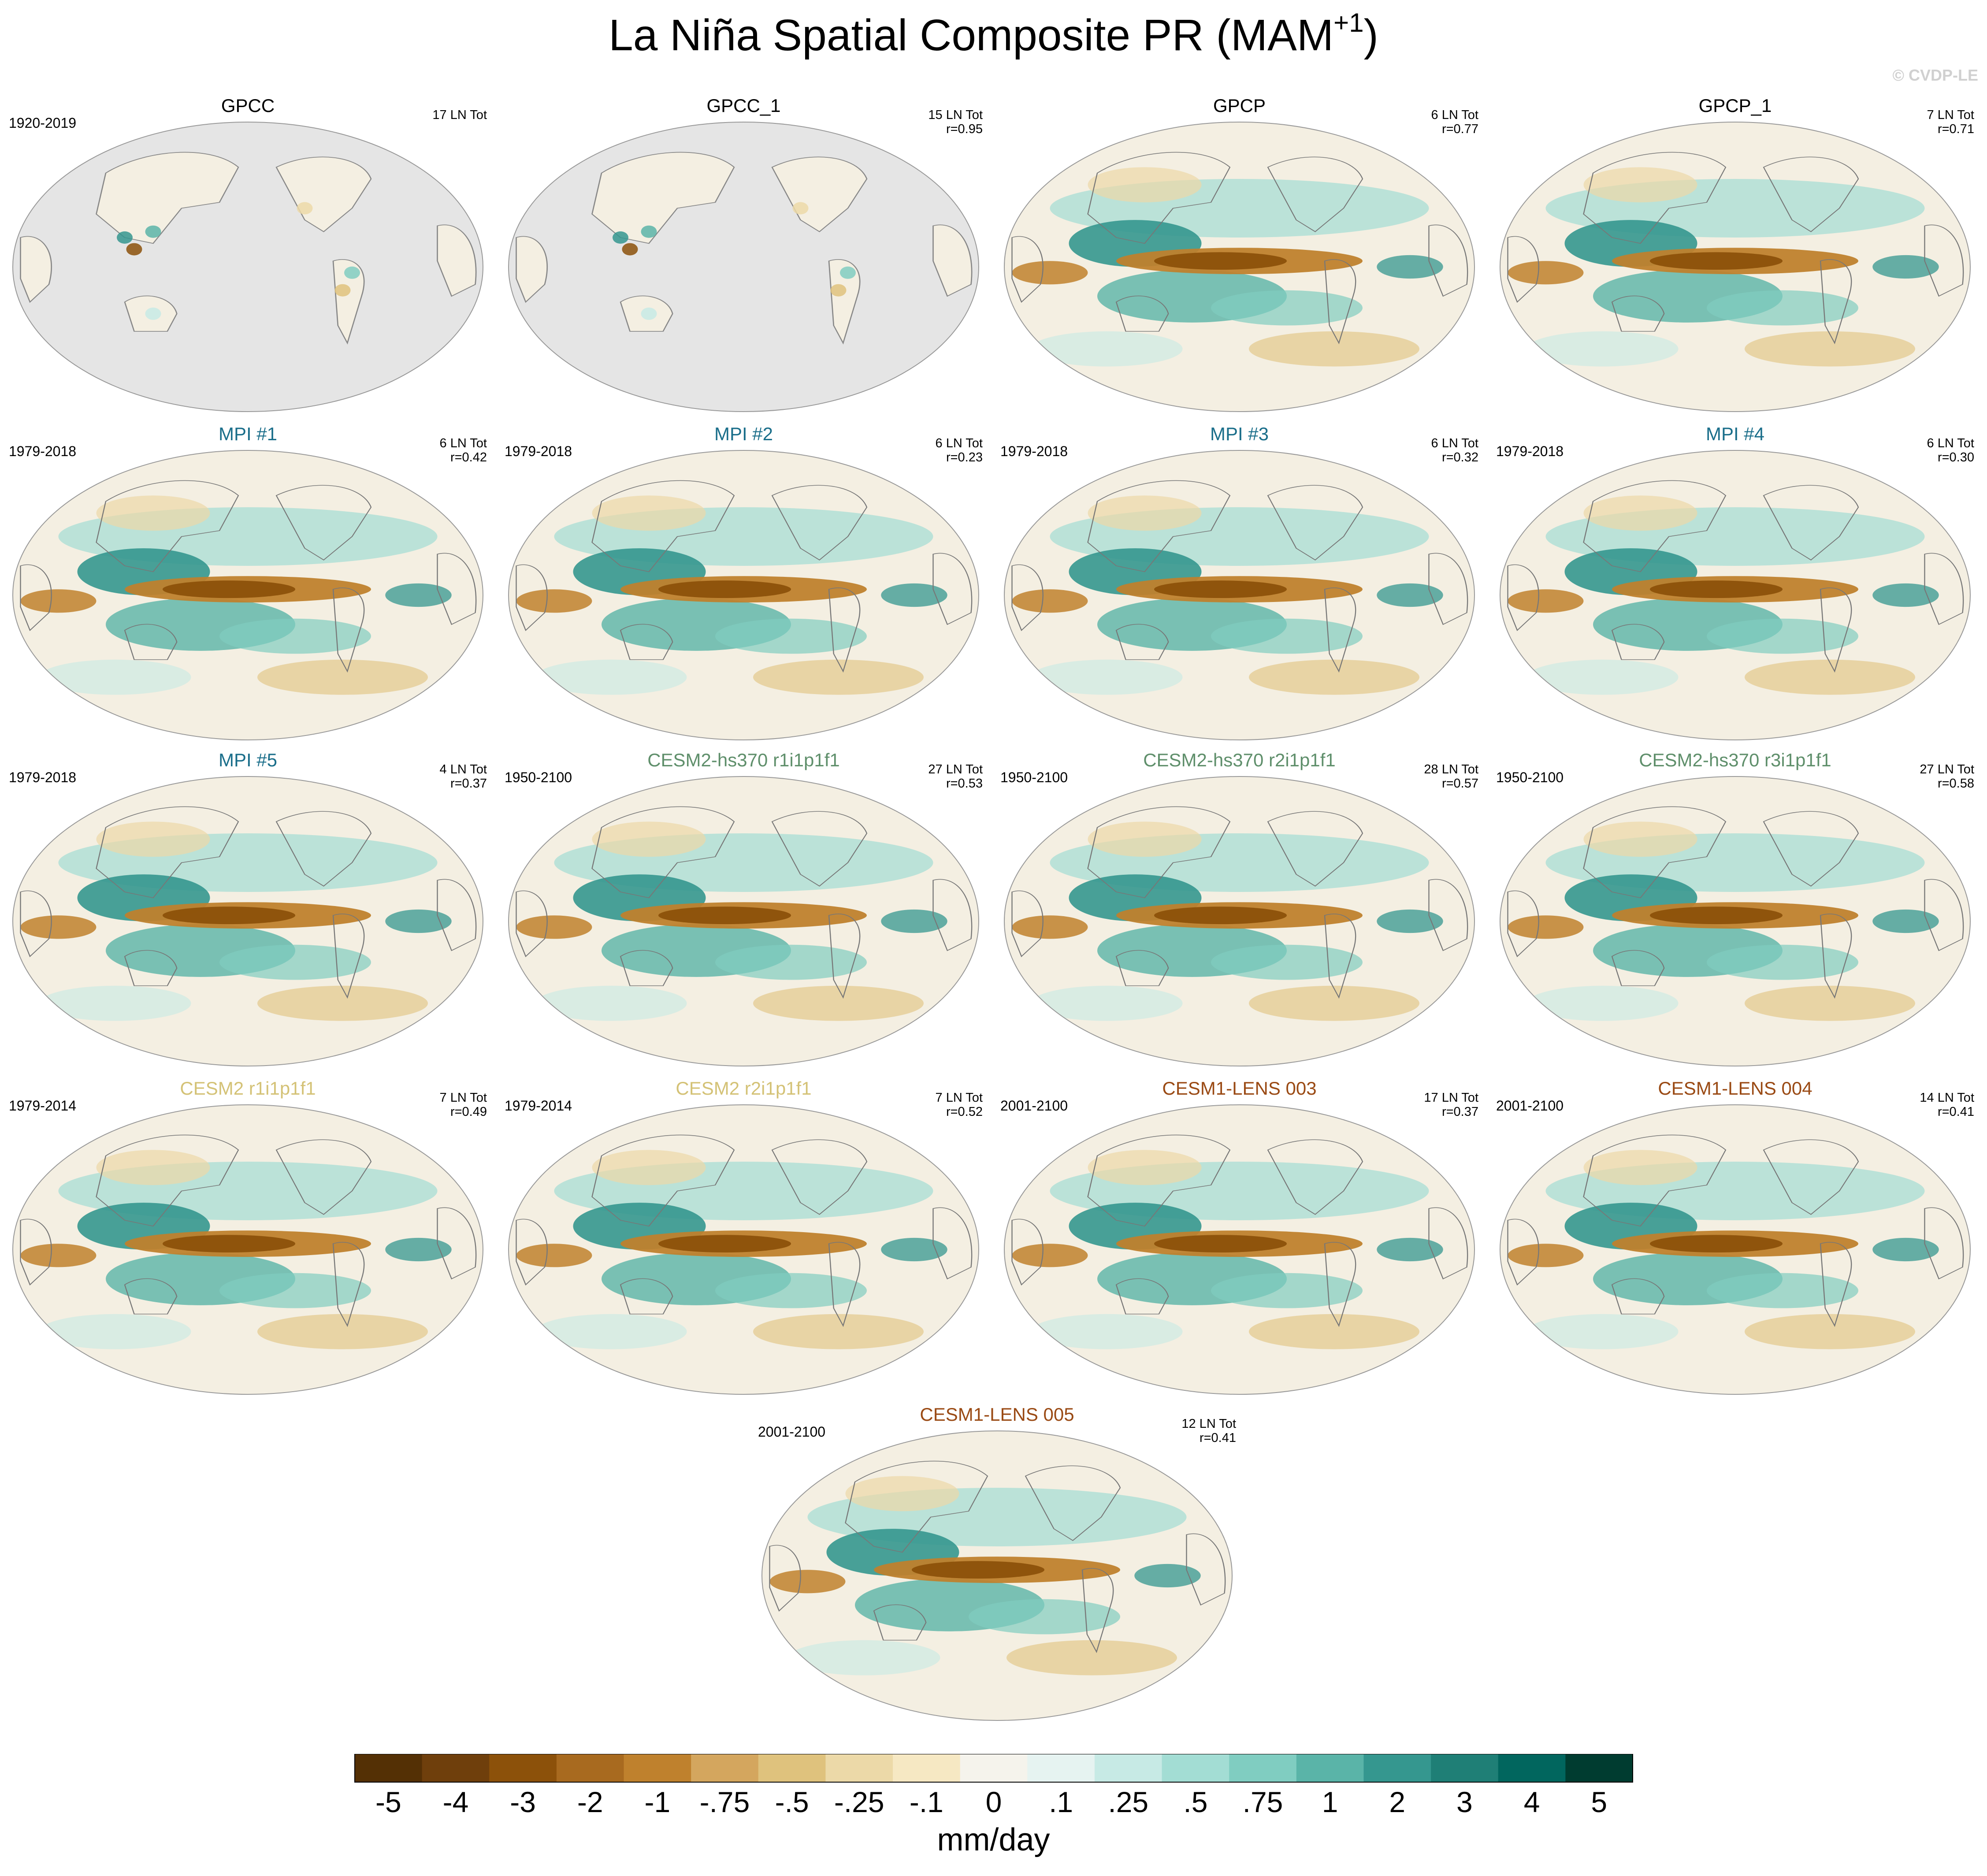 This screenshot has width=1987, height=1876. What do you see at coordinates (744, 586) in the screenshot?
I see `map-panel: MPI #2 1979-2018 6 LN Tot r=0.23` at bounding box center [744, 586].